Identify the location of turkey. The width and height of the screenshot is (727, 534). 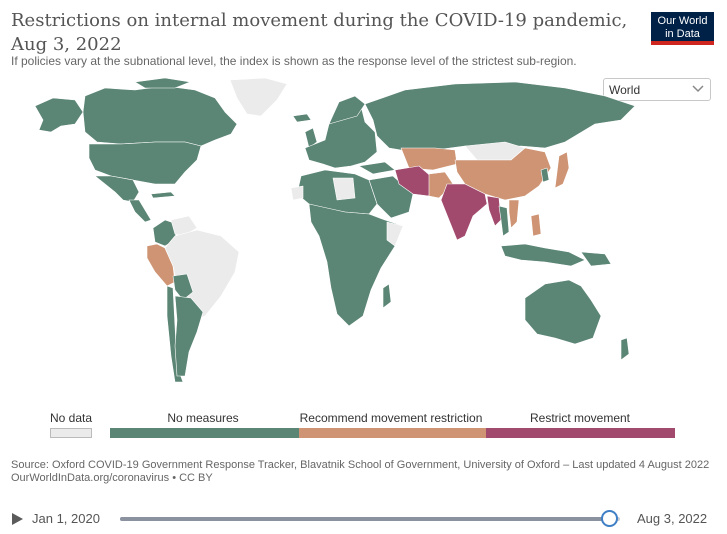
(377, 168).